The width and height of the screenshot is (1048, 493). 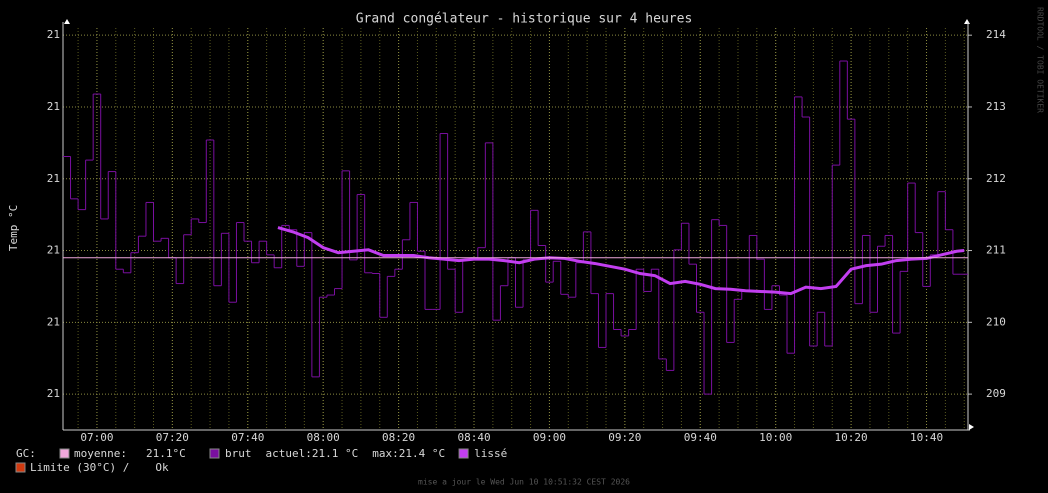 What do you see at coordinates (96, 437) in the screenshot?
I see `x-tick-label: 07:00` at bounding box center [96, 437].